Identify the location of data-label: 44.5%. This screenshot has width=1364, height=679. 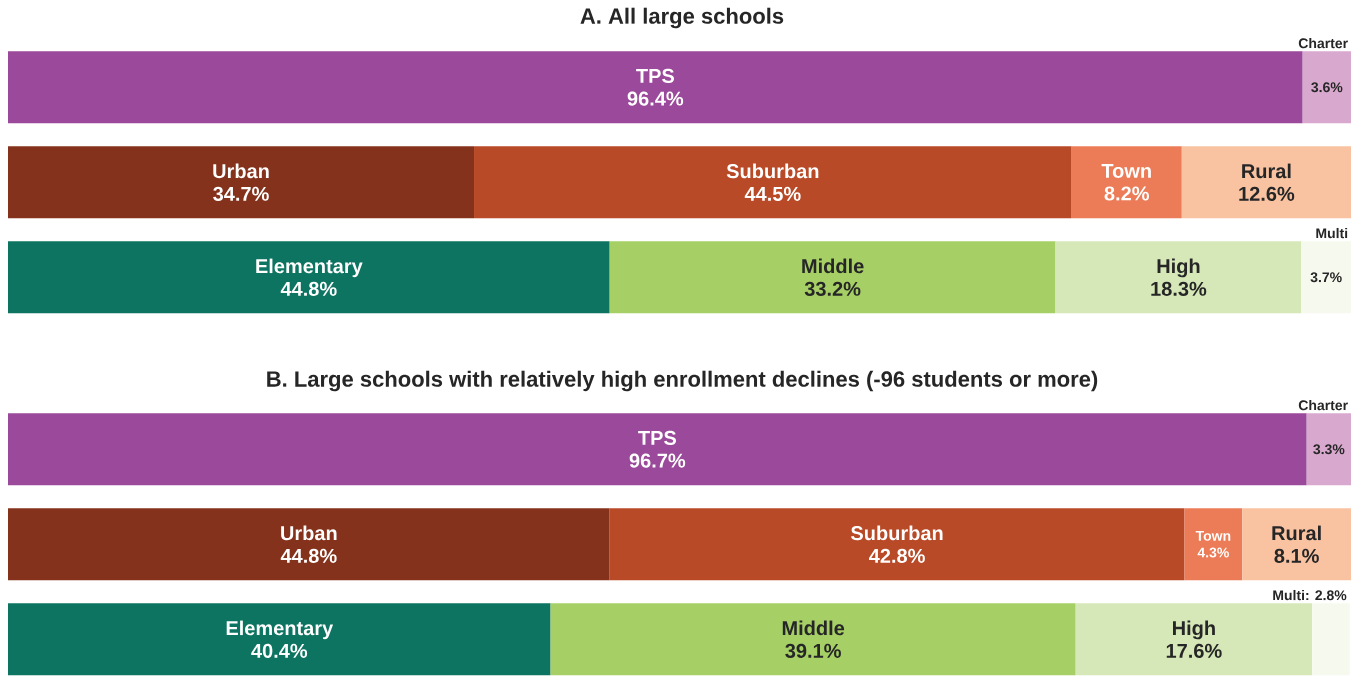
(772, 193).